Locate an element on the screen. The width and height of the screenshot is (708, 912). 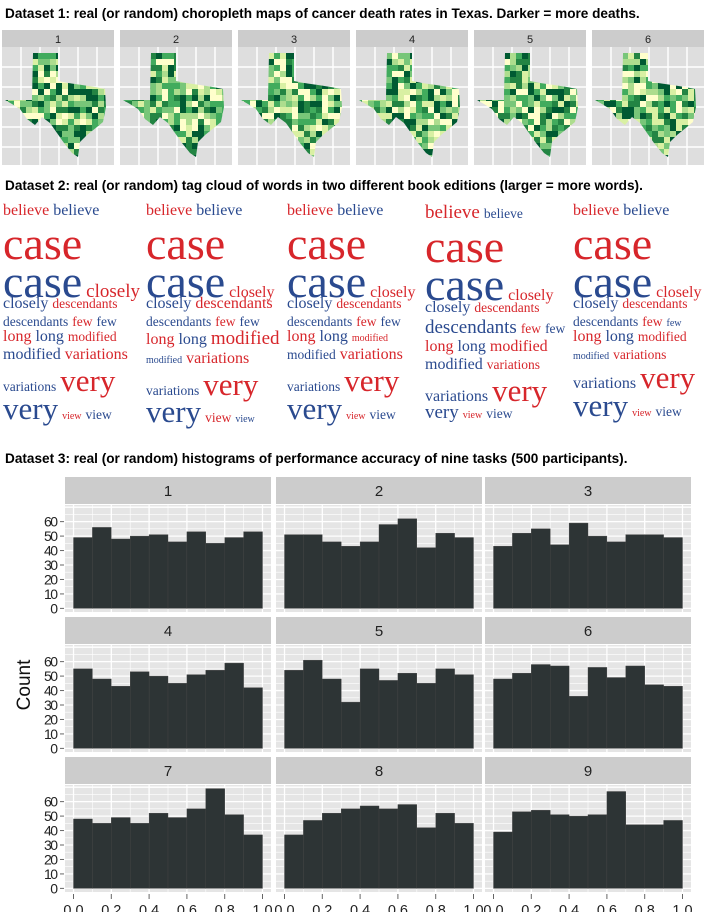
tag-word: variations is located at coordinates (30, 387).